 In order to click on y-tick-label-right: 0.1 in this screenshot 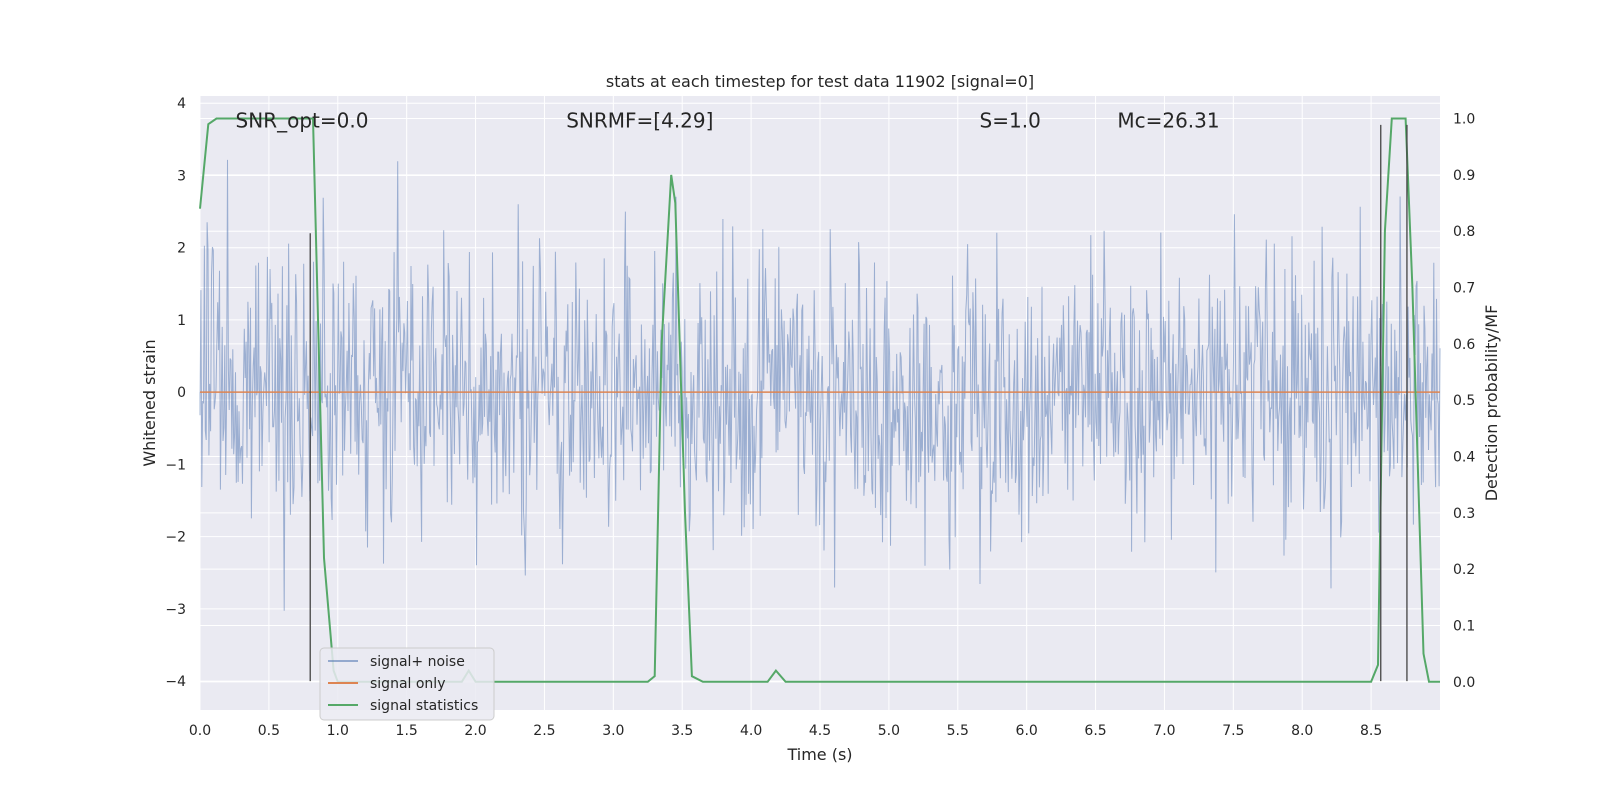, I will do `click(1464, 627)`.